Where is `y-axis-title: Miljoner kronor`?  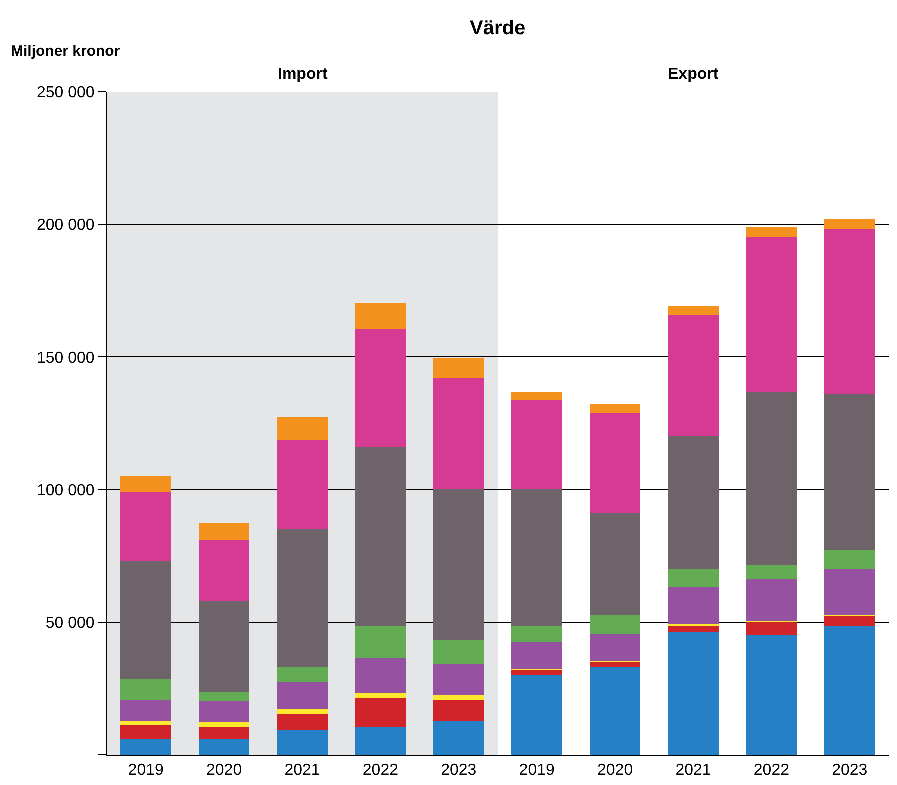
y-axis-title: Miljoner kronor is located at coordinates (65, 51).